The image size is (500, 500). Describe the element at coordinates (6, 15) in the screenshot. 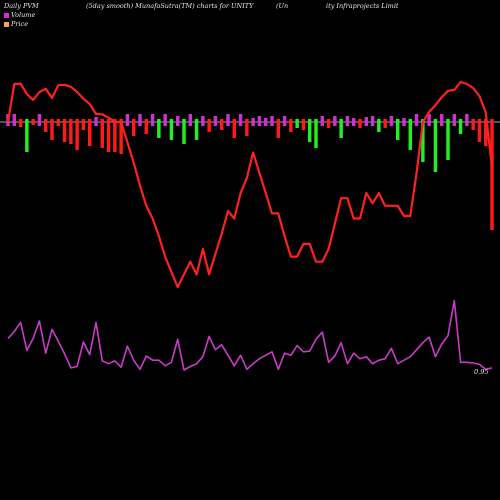

I see `legend-volume-swatch` at that location.